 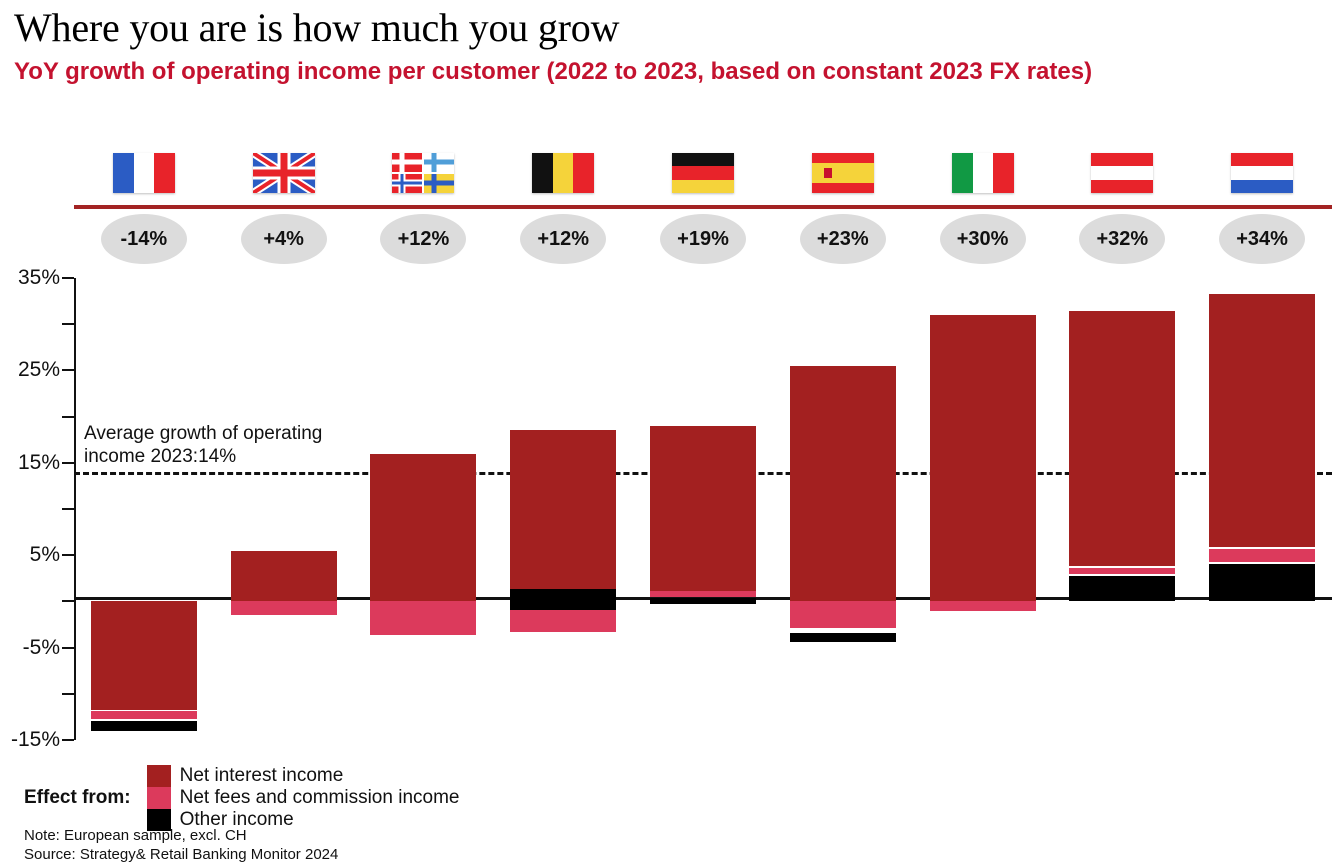 I want to click on legend-prefix: Effect from:, so click(x=77, y=797).